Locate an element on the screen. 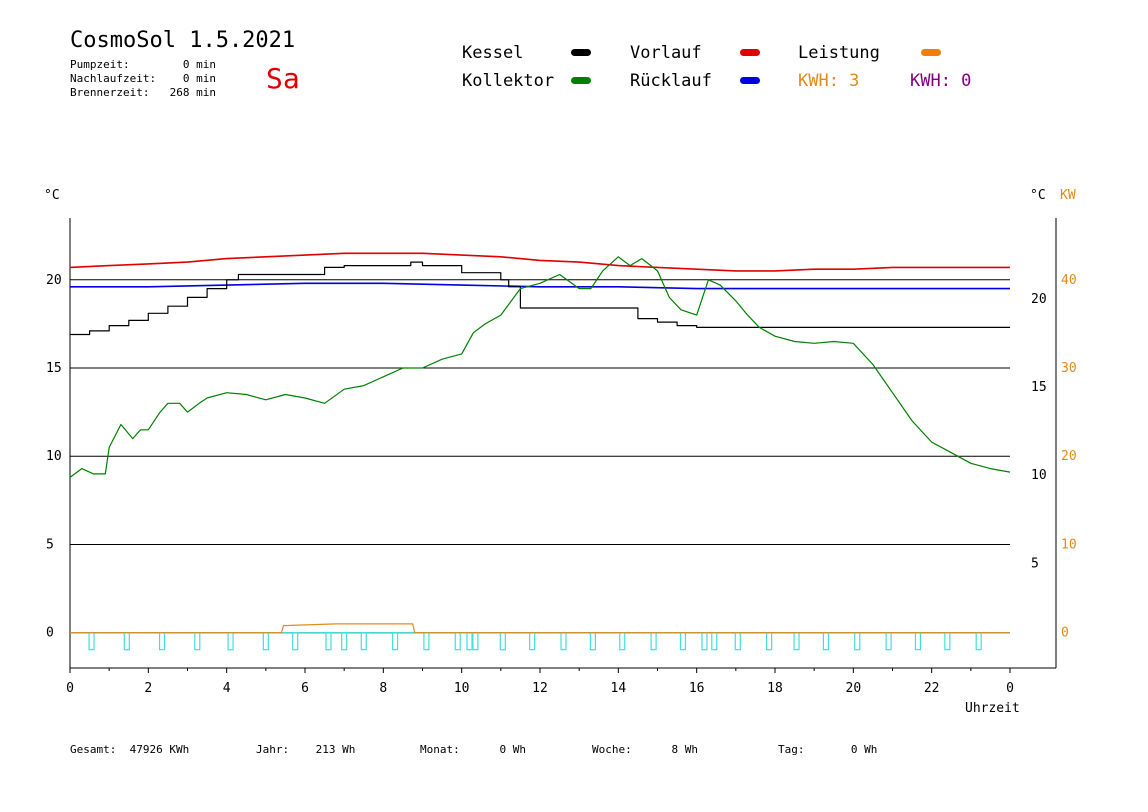 The height and width of the screenshot is (812, 1148). kwh-burner-label: KWH: 0 is located at coordinates (941, 81).